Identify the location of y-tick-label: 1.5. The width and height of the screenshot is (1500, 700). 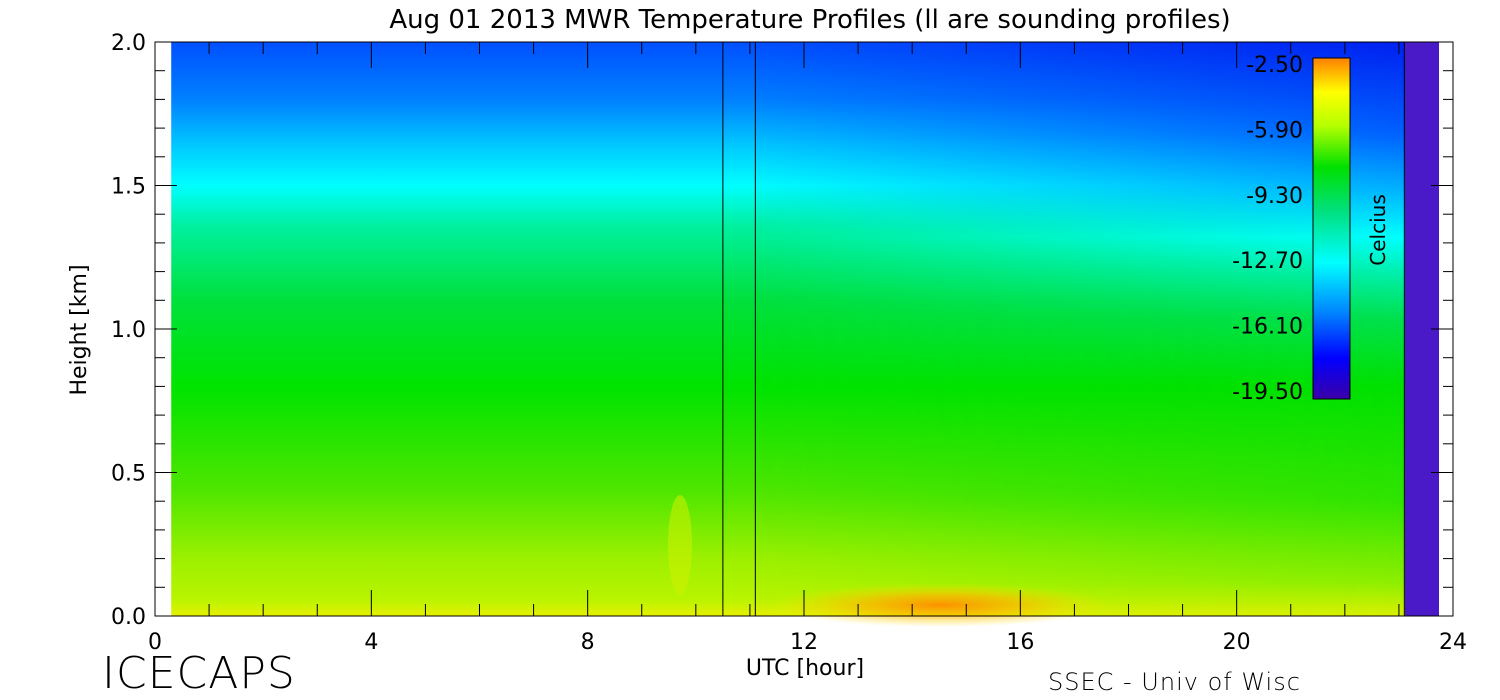
(128, 187).